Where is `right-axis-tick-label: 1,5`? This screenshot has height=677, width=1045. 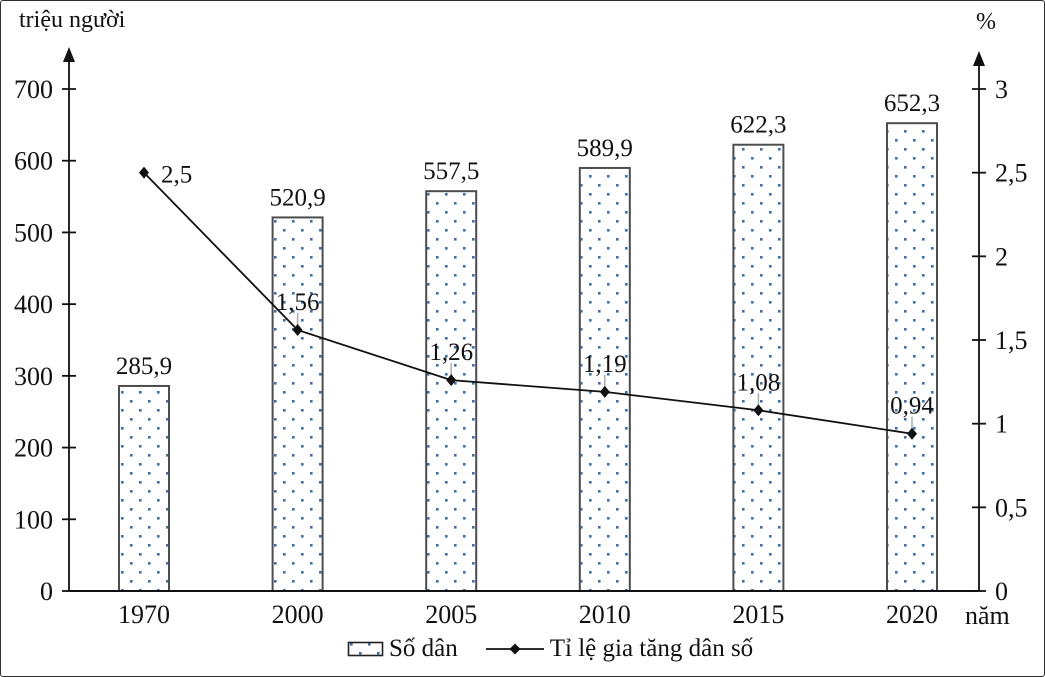 right-axis-tick-label: 1,5 is located at coordinates (1011, 340).